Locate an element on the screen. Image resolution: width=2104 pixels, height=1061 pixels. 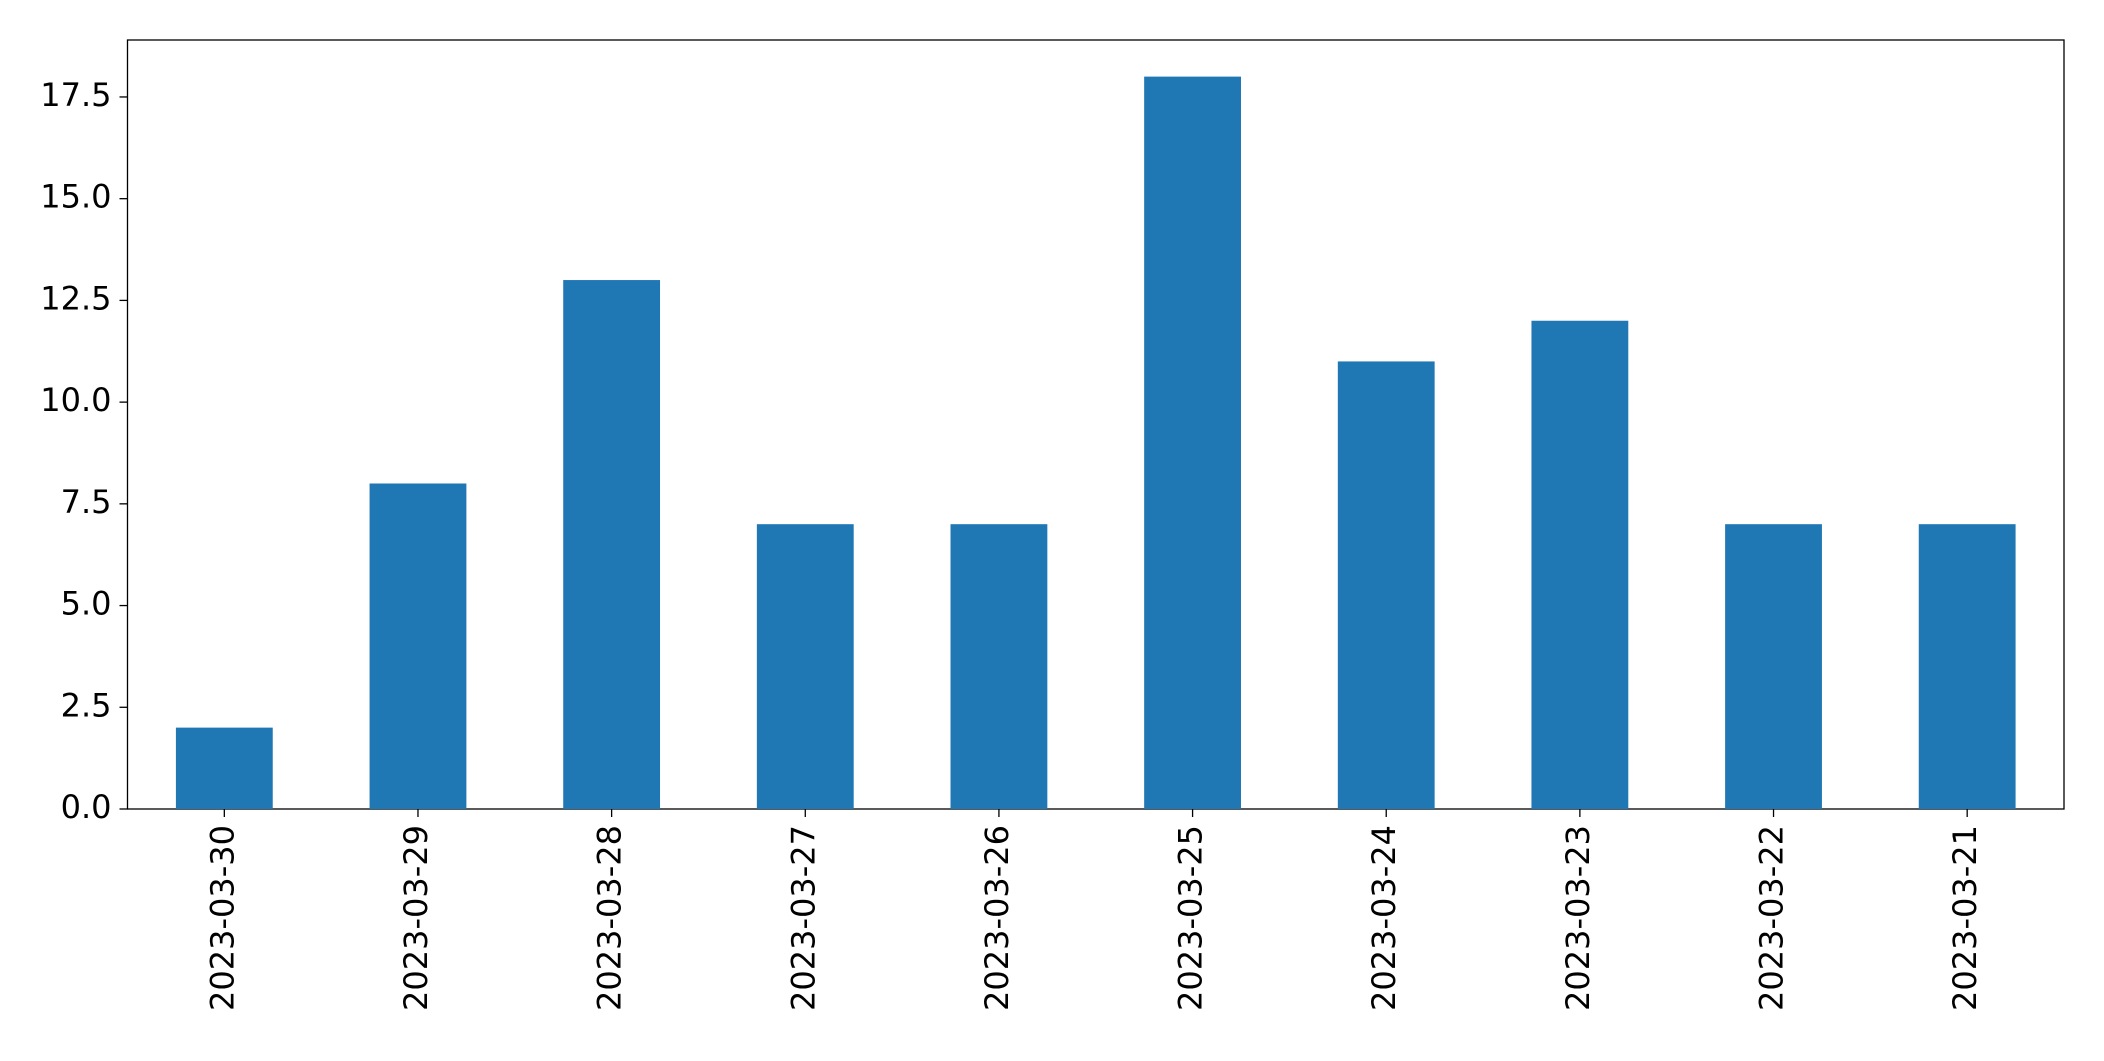
x-tick-label: 2023-03-25 is located at coordinates (1191, 918).